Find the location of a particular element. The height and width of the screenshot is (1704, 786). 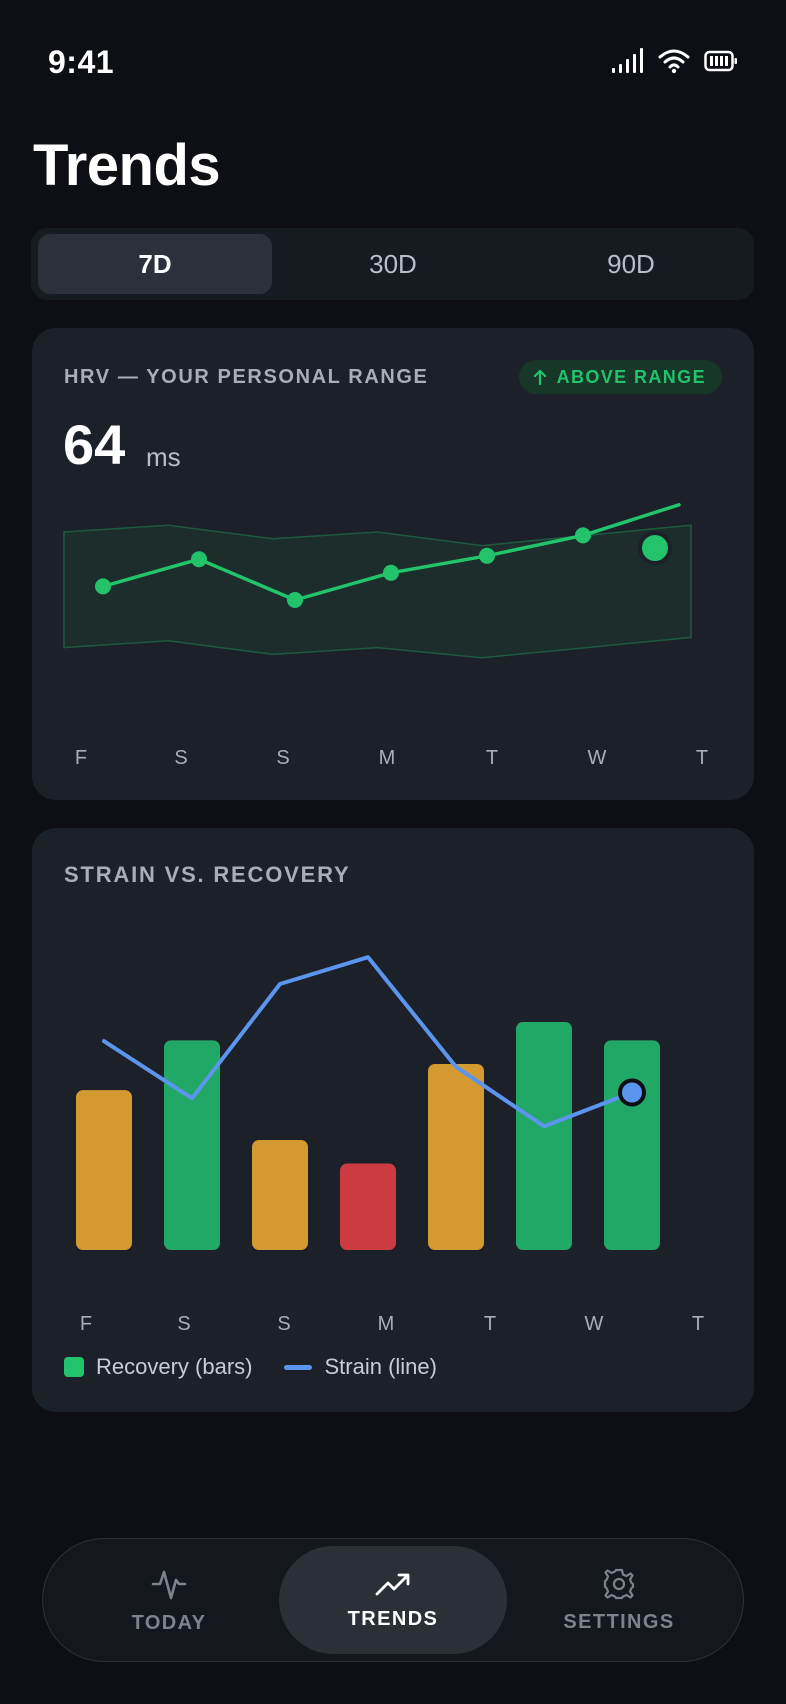

range-tab-7d: 7D is located at coordinates (155, 264).